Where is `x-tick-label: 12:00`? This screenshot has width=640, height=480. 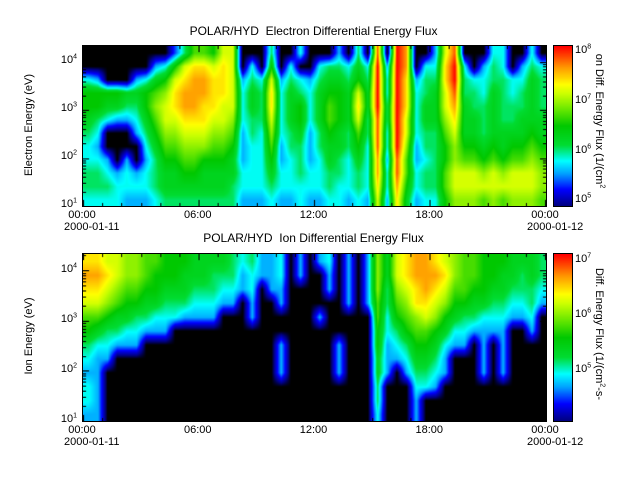 x-tick-label: 12:00 is located at coordinates (313, 430).